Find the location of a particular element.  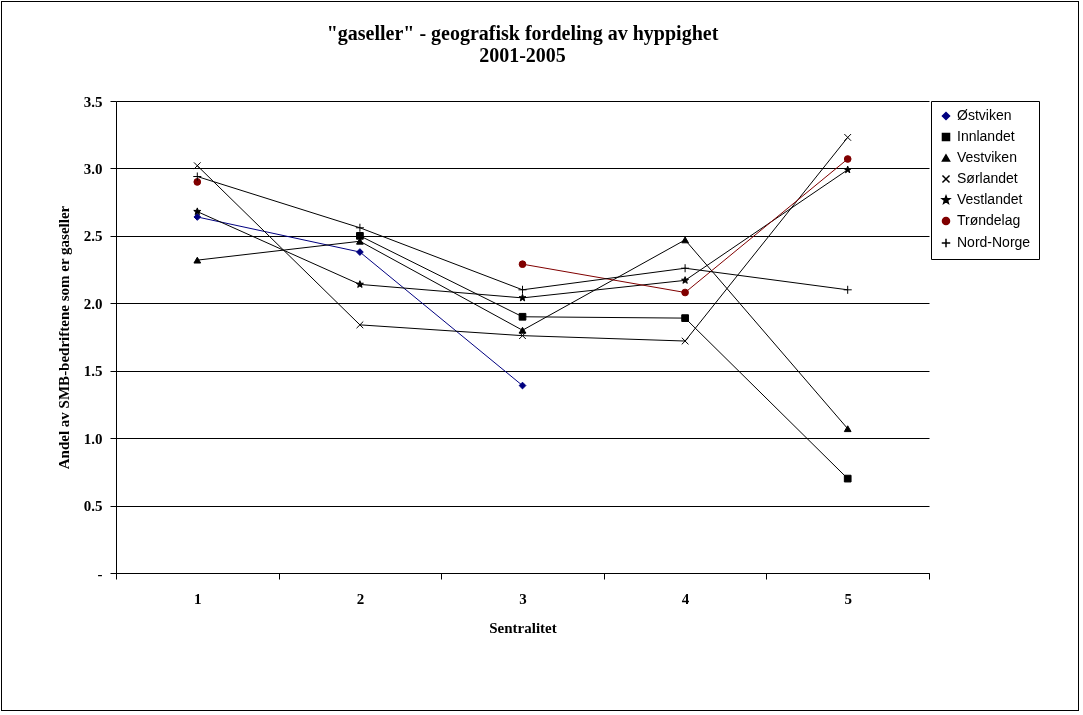

x-axis-title: Sentralitet is located at coordinates (523, 627).